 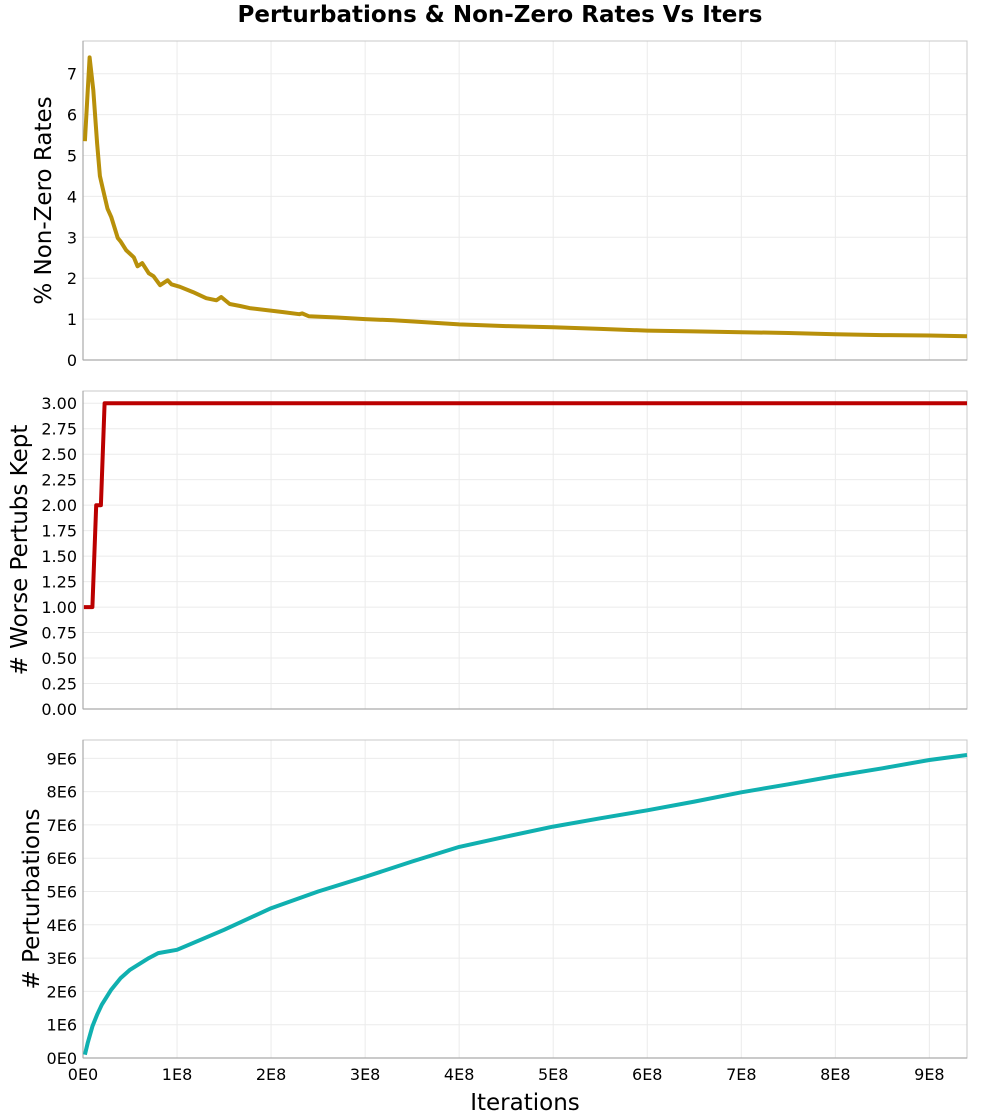 What do you see at coordinates (177, 1074) in the screenshot?
I see `x-tick-label: 1E8` at bounding box center [177, 1074].